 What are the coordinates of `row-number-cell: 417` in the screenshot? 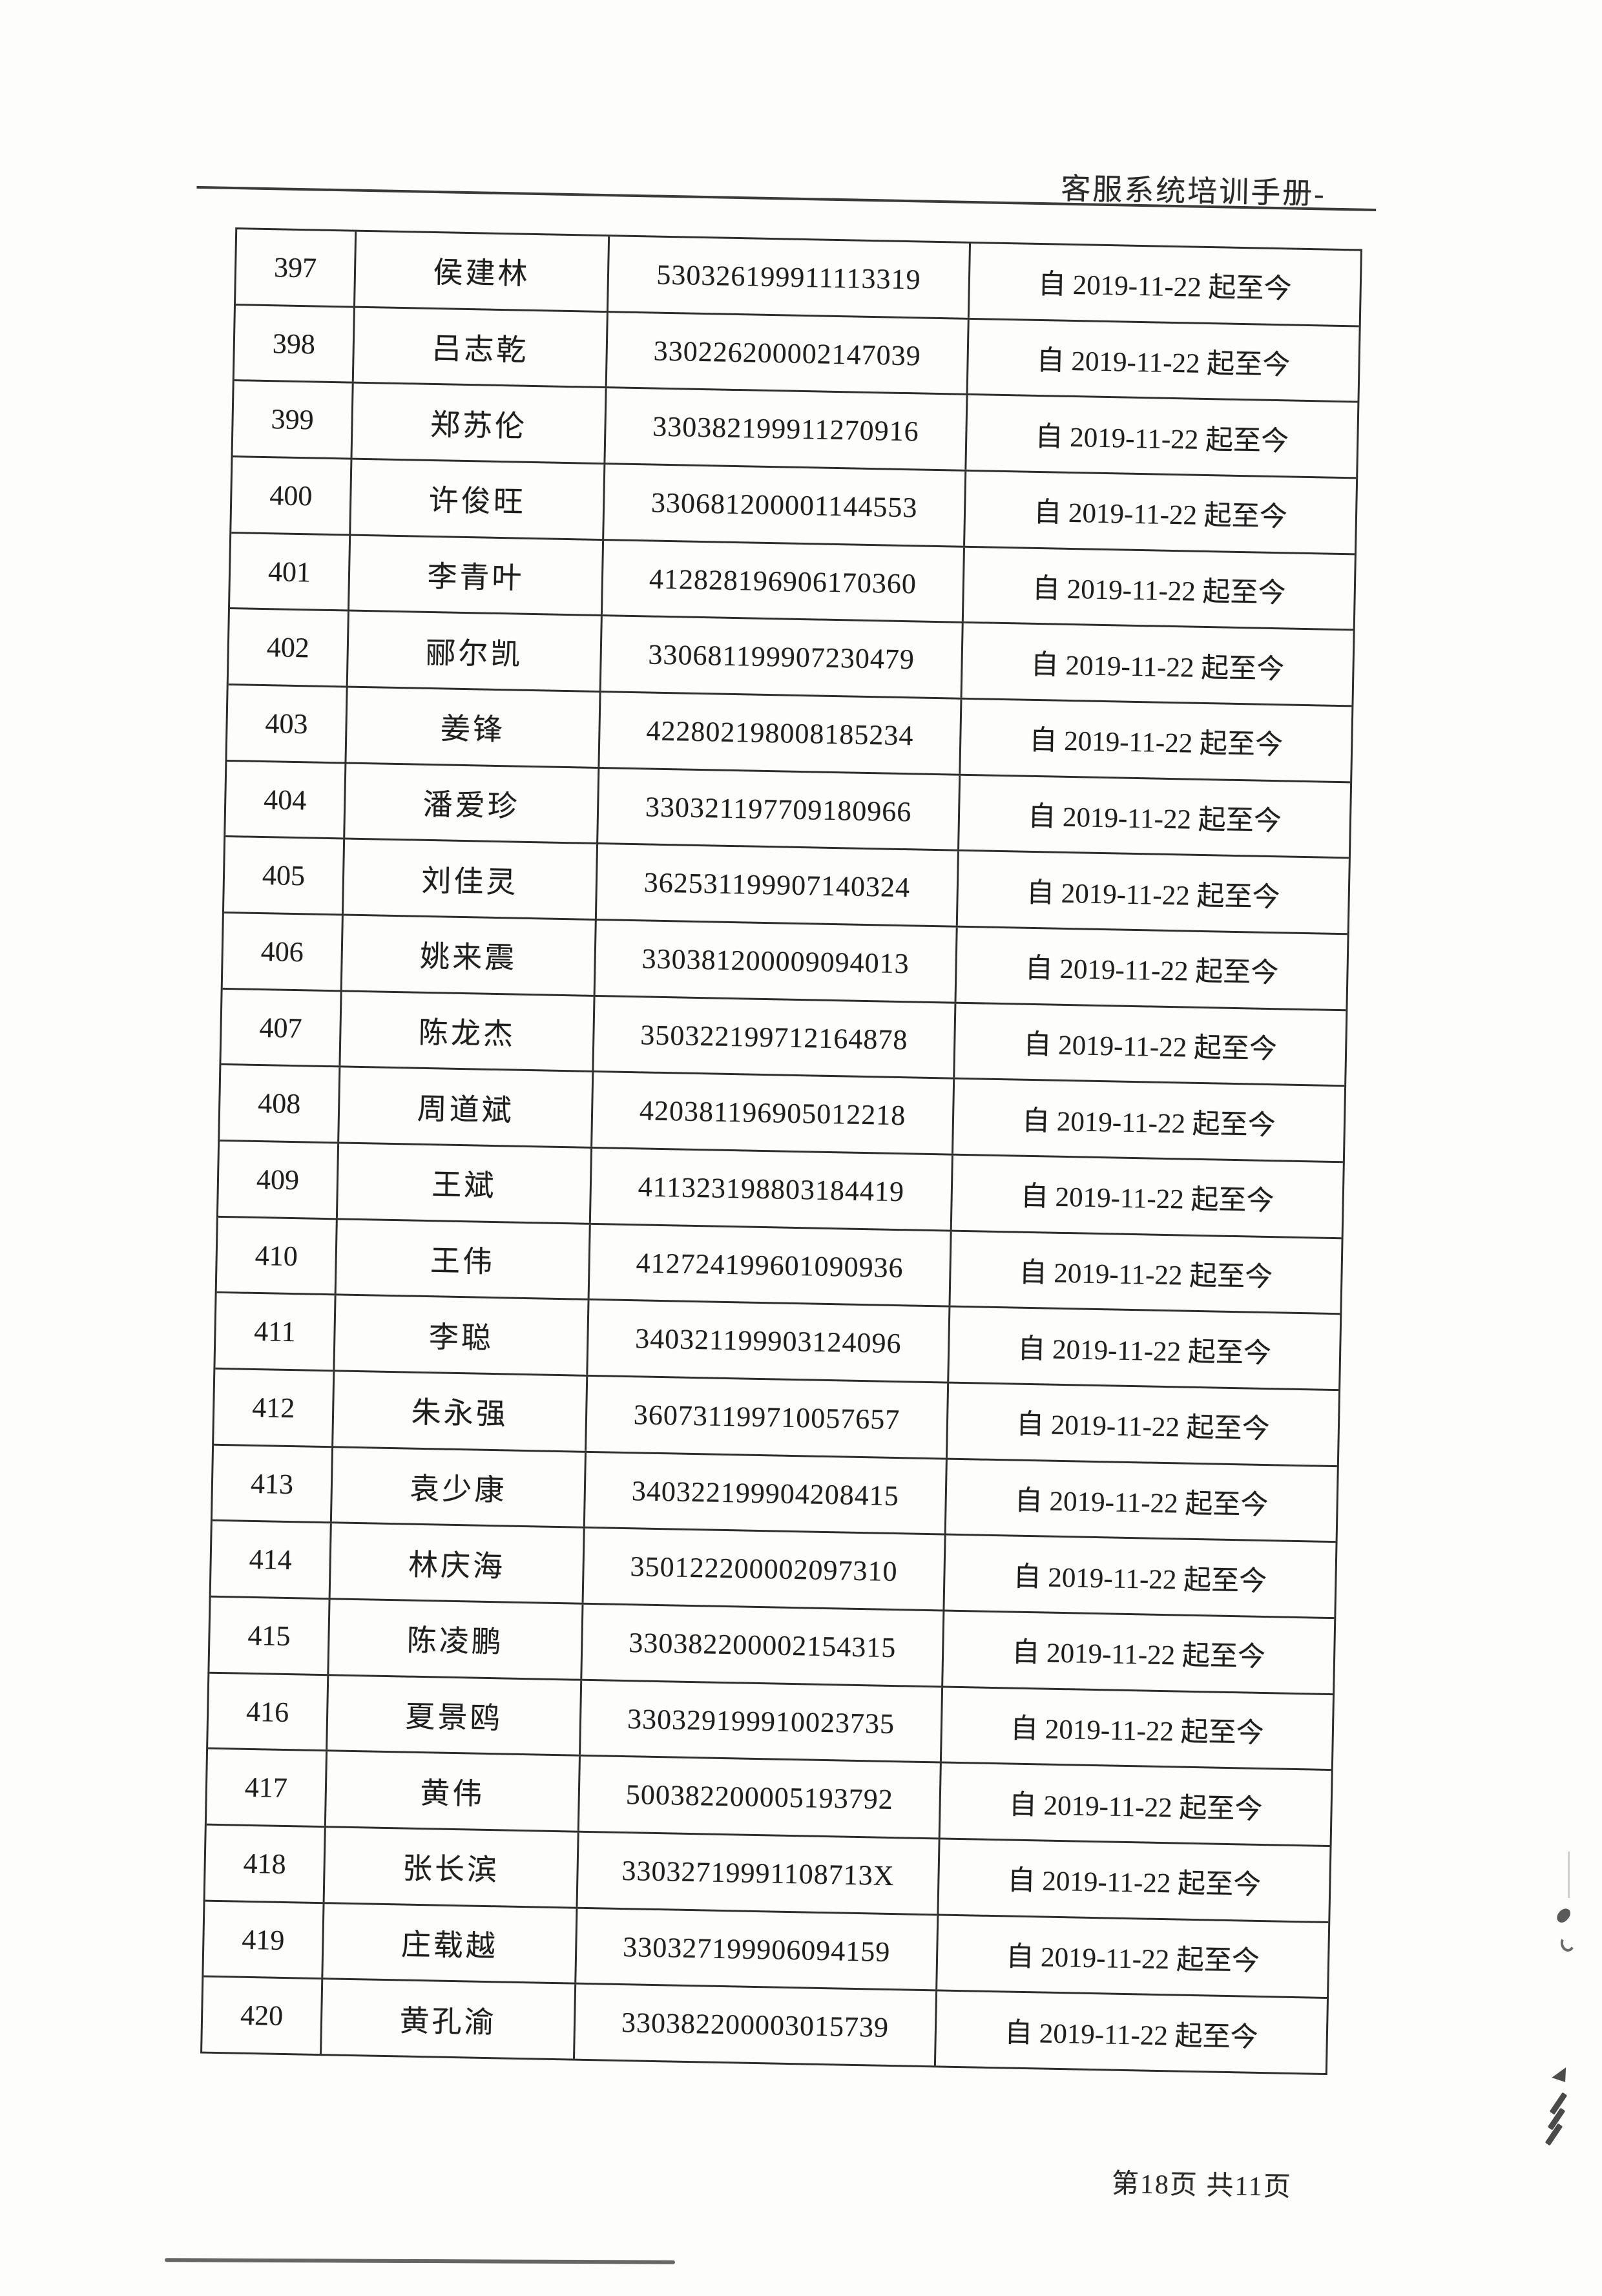 It's located at (266, 1788).